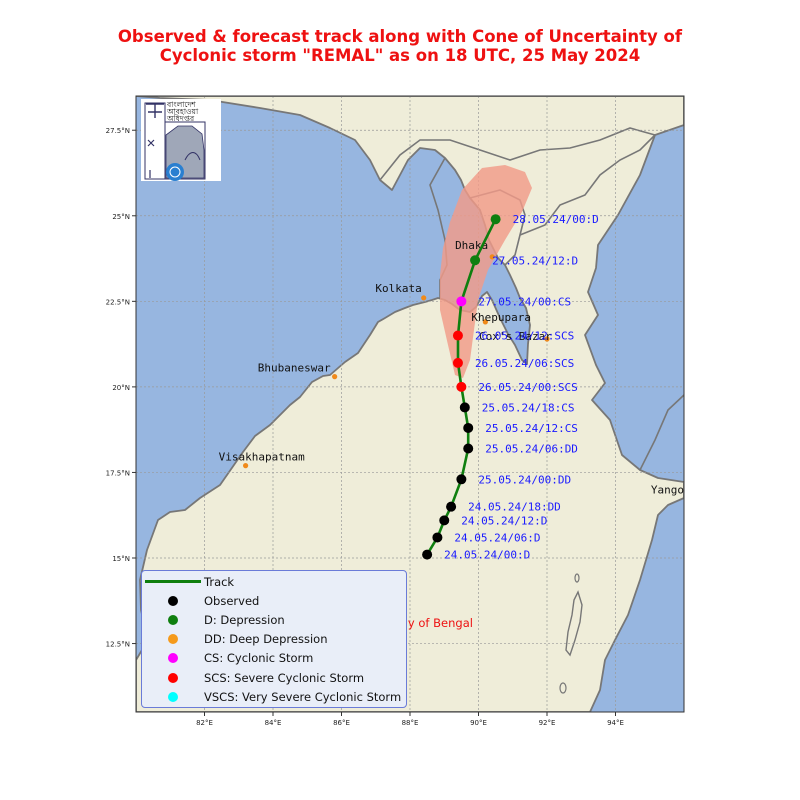  Describe the element at coordinates (121, 388) in the screenshot. I see `y-tick-label: 20°N` at that location.